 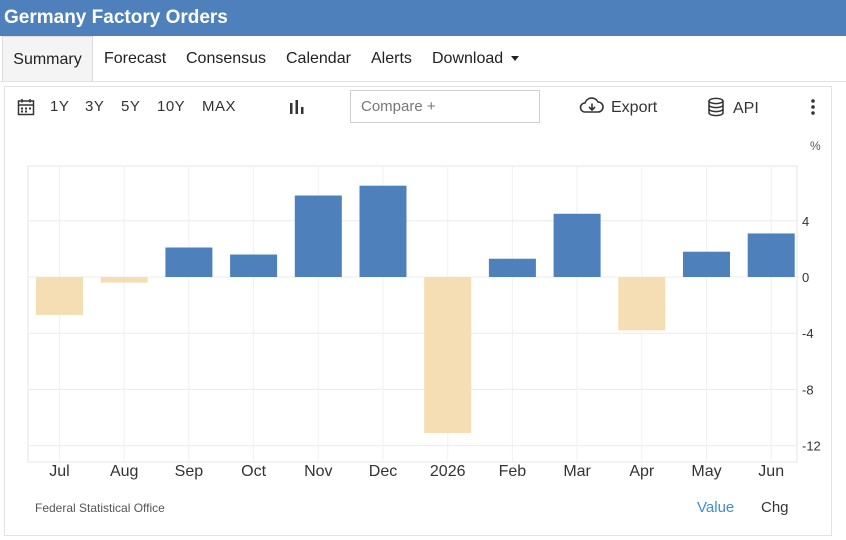 What do you see at coordinates (706, 264) in the screenshot?
I see `bar-may` at bounding box center [706, 264].